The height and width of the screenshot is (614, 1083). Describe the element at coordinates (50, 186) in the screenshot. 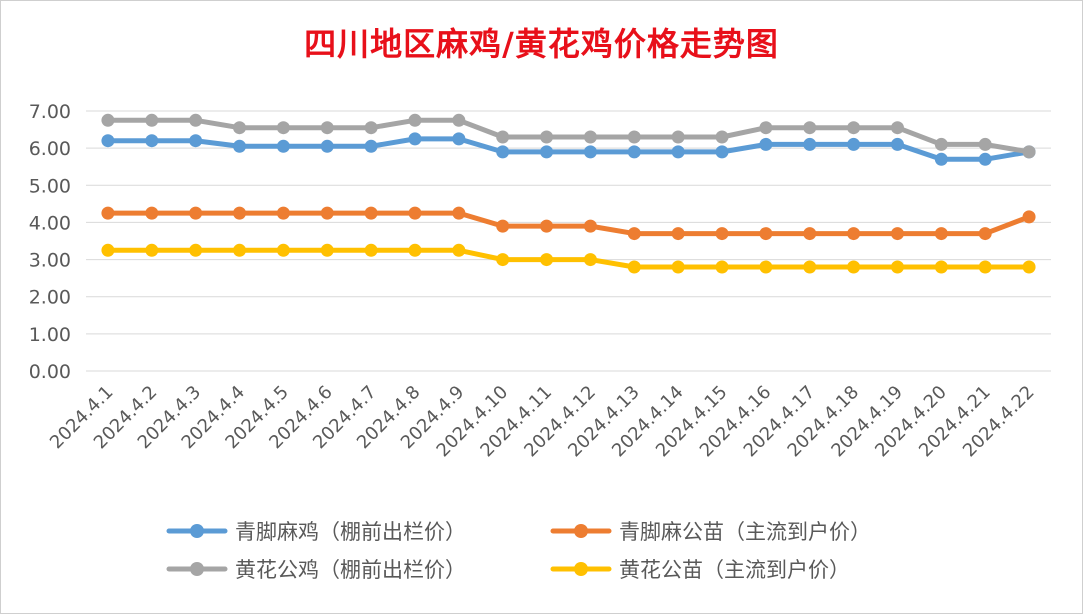

I see `y-tick-label: 5.00` at that location.